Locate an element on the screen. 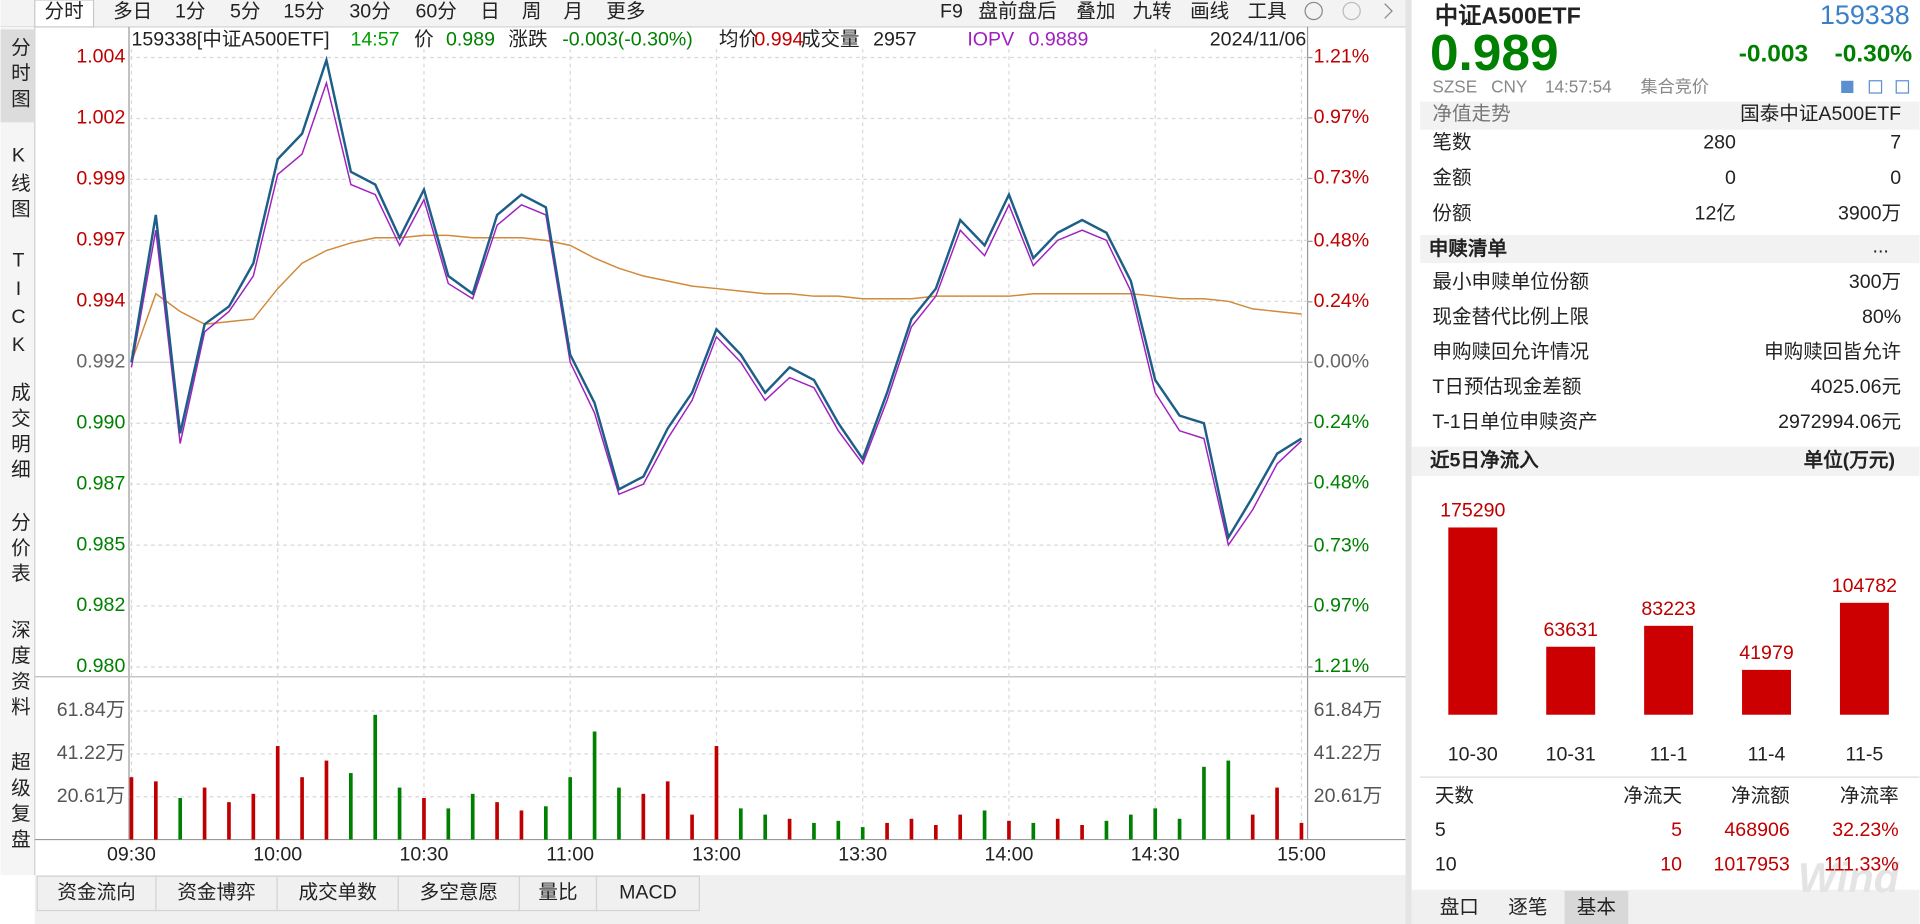 The image size is (1920, 924). inflow-unit: 单位(万元) is located at coordinates (1849, 460).